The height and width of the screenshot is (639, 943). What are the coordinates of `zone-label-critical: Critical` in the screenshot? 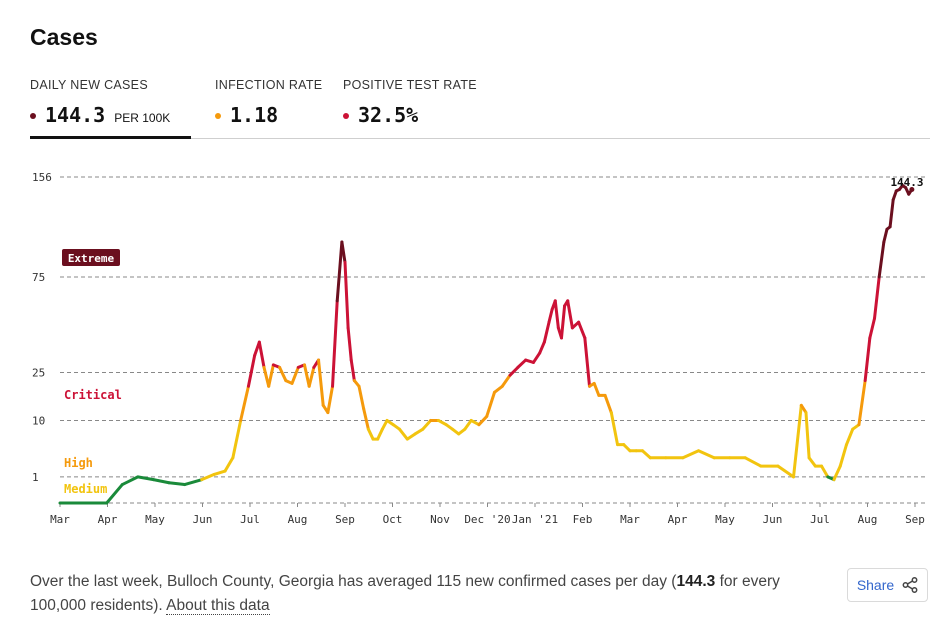 It's located at (93, 395).